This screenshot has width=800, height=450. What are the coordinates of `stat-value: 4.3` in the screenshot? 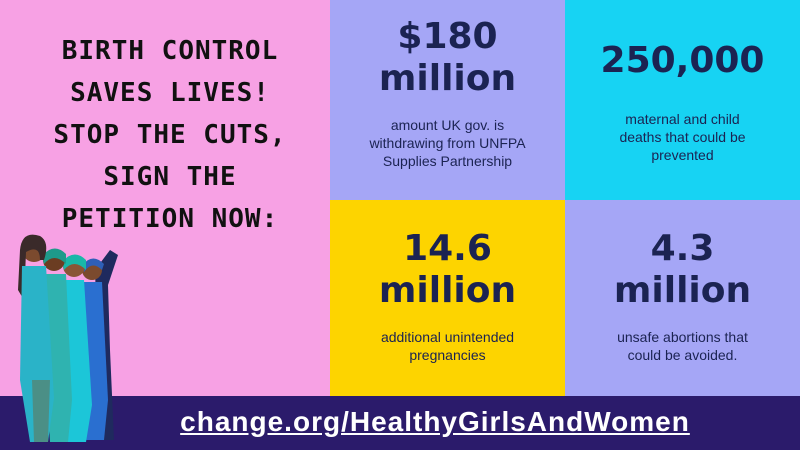 It's located at (682, 248).